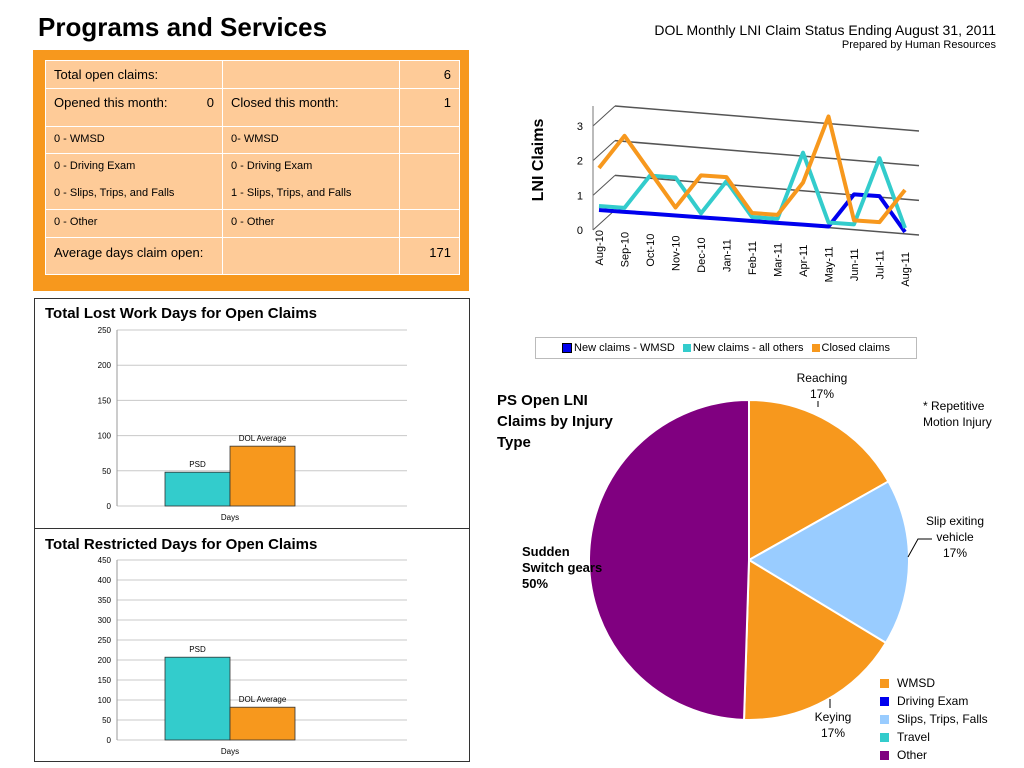 The image size is (1024, 768). What do you see at coordinates (580, 127) in the screenshot?
I see `y-tick-label: 3` at bounding box center [580, 127].